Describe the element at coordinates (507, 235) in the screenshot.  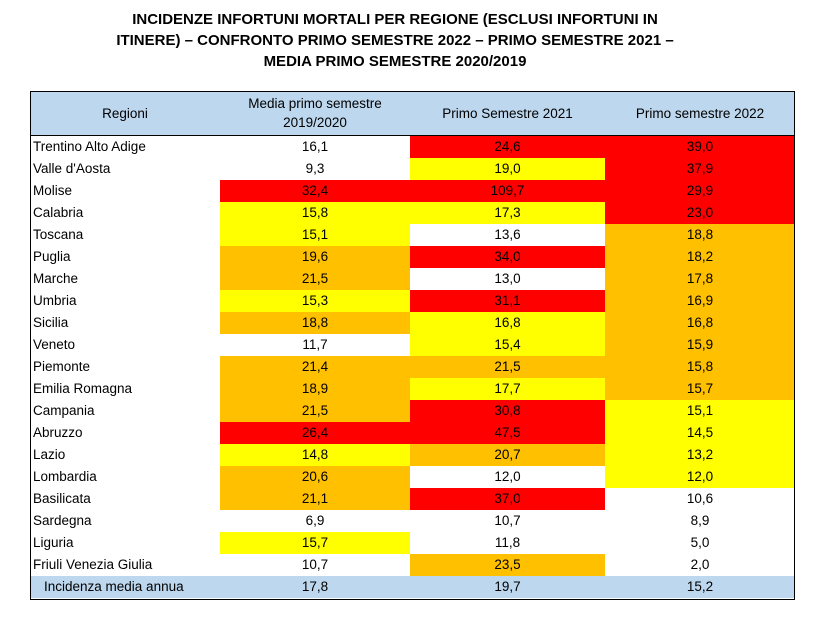
I see `semestre-2021-value: 13,6` at that location.